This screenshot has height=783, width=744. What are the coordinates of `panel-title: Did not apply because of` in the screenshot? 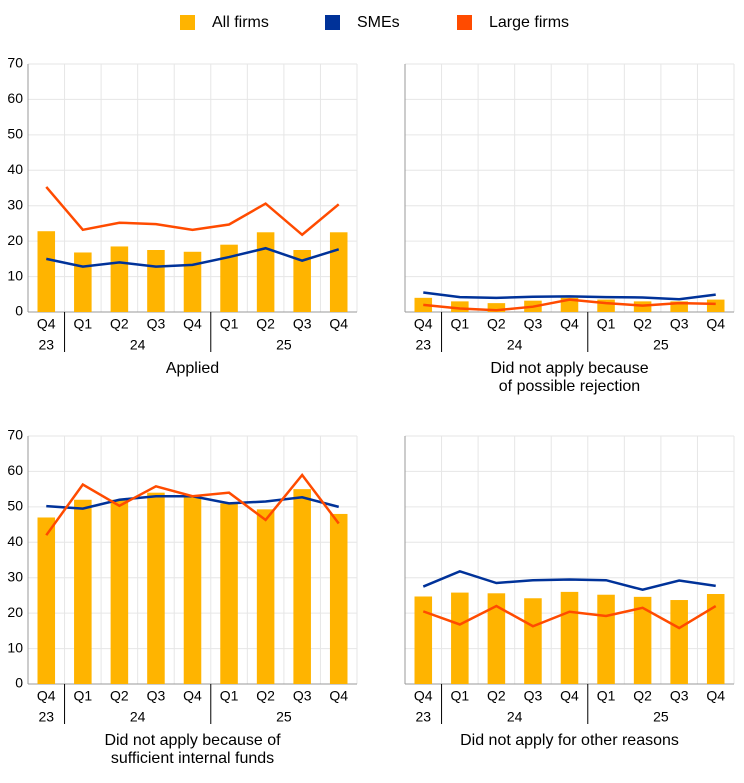 It's located at (192, 740).